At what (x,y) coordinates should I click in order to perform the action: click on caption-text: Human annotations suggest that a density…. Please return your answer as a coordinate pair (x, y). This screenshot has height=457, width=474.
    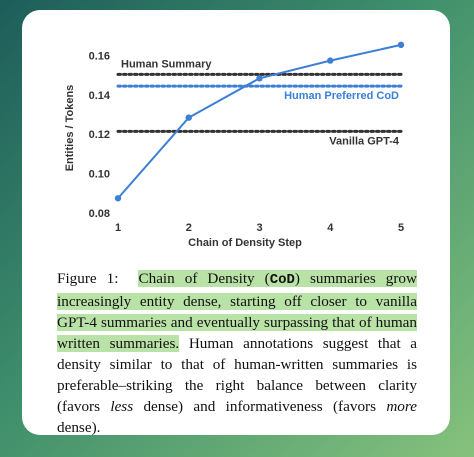
    Looking at the image, I should click on (237, 375).